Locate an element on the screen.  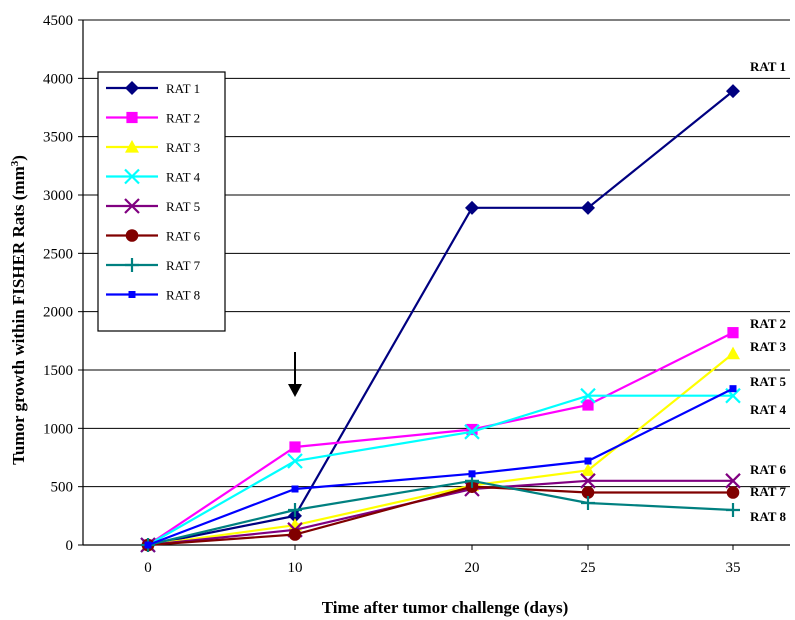
legend-label: RAT 2 is located at coordinates (183, 118).